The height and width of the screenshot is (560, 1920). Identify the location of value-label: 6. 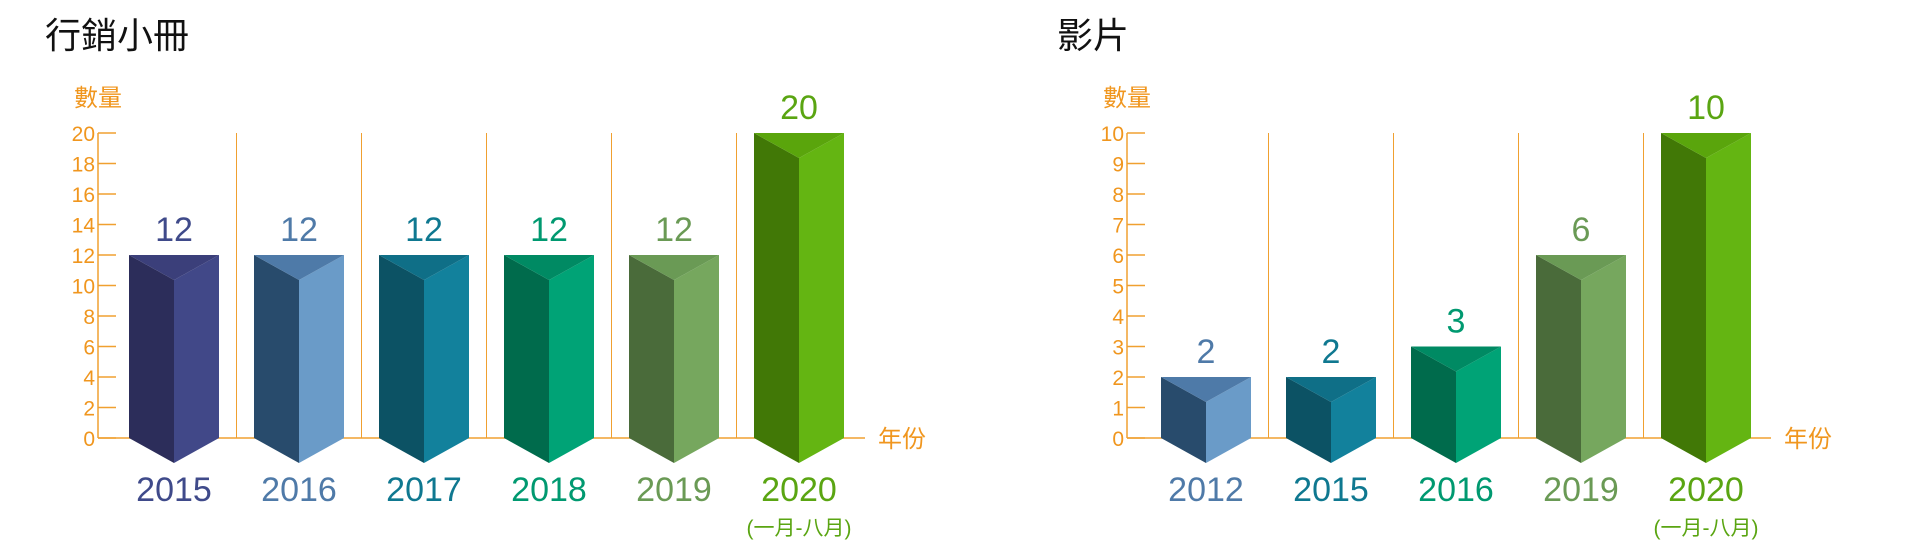
(1581, 230).